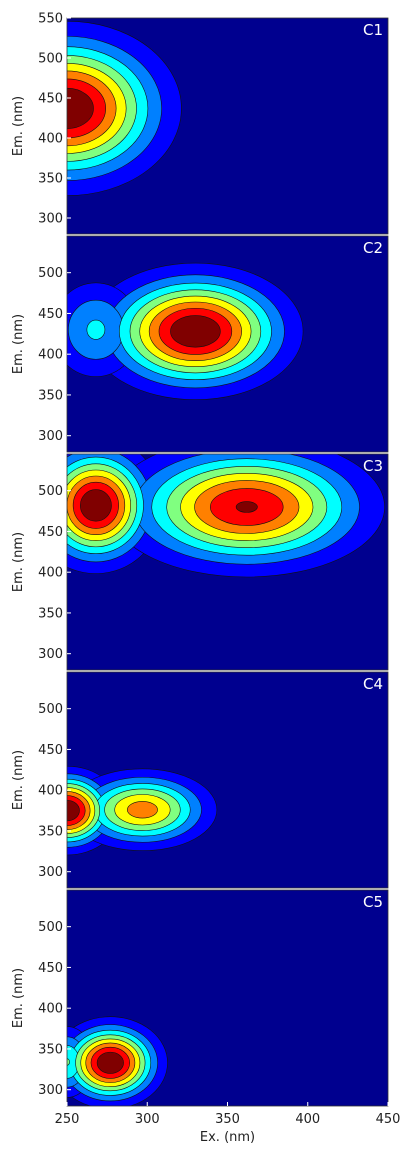 The image size is (405, 1156). I want to click on panel-label: C4, so click(373, 684).